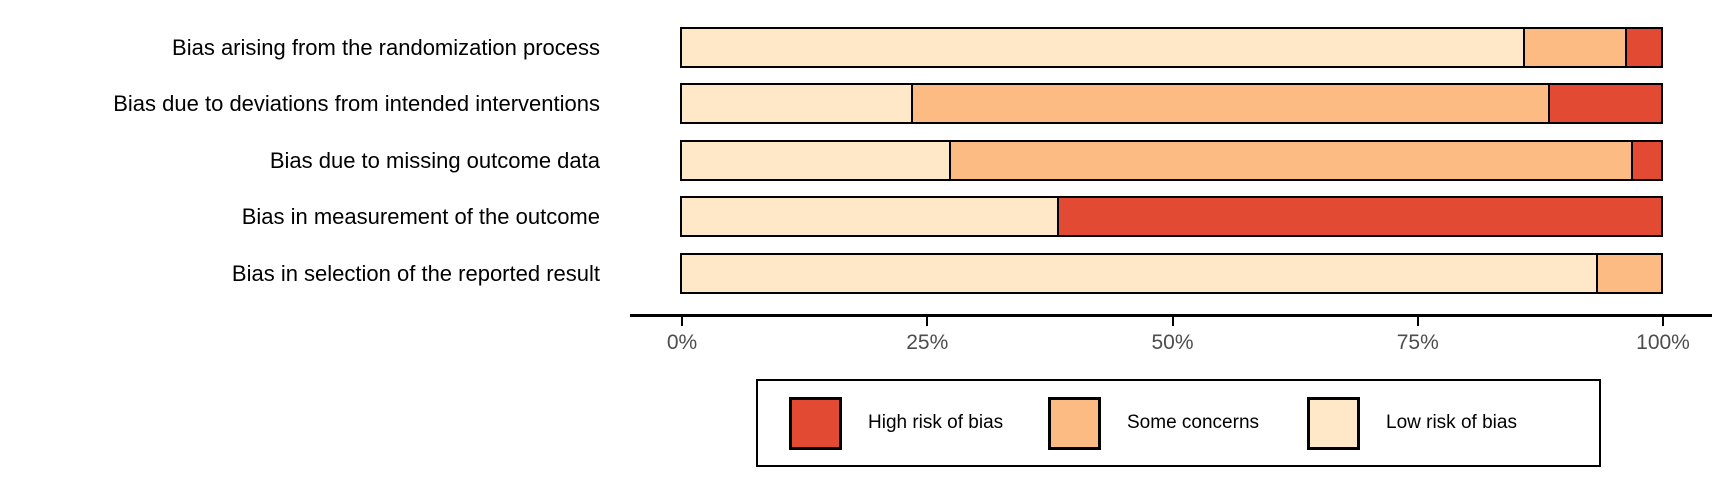  I want to click on x-axis-tick-label: 100%, so click(1663, 342).